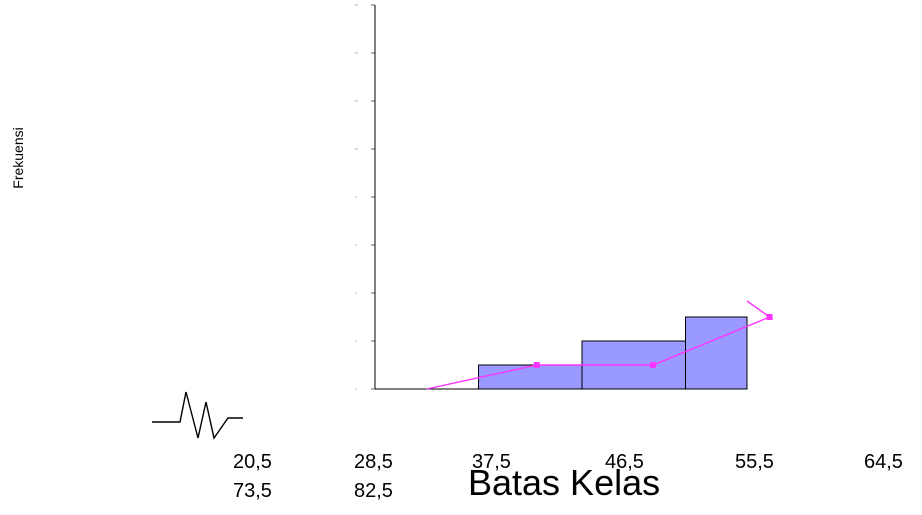 This screenshot has height=515, width=922. What do you see at coordinates (613, 353) in the screenshot?
I see `bars-layer` at bounding box center [613, 353].